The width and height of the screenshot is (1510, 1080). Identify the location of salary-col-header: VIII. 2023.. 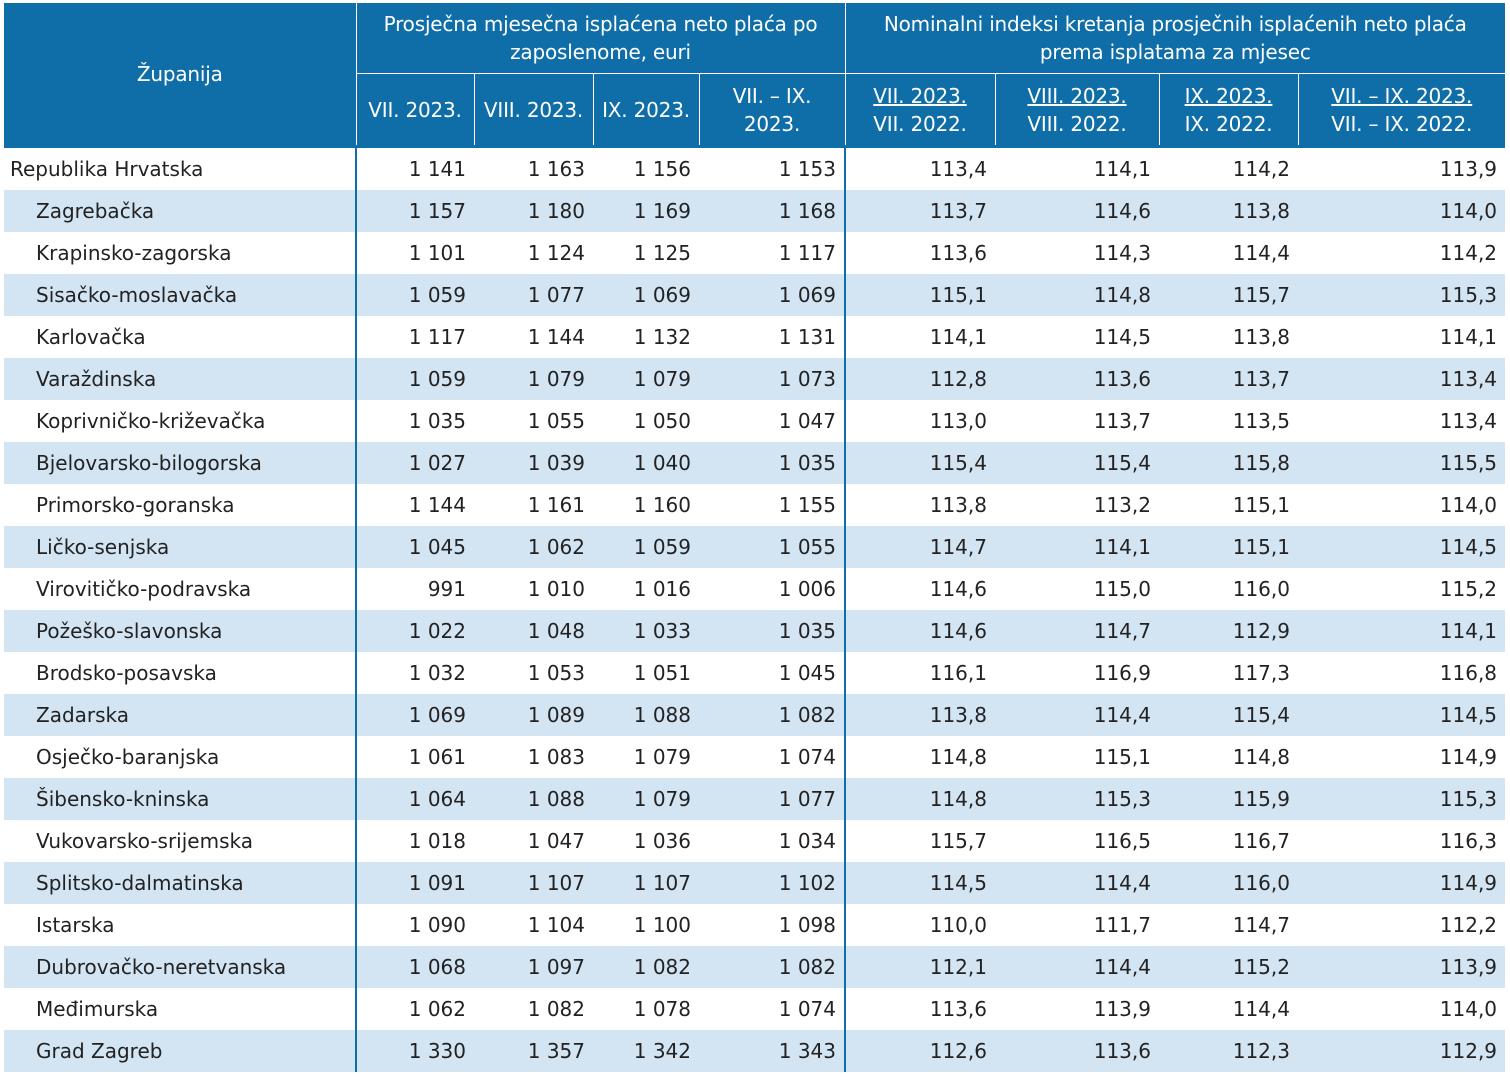
(534, 110).